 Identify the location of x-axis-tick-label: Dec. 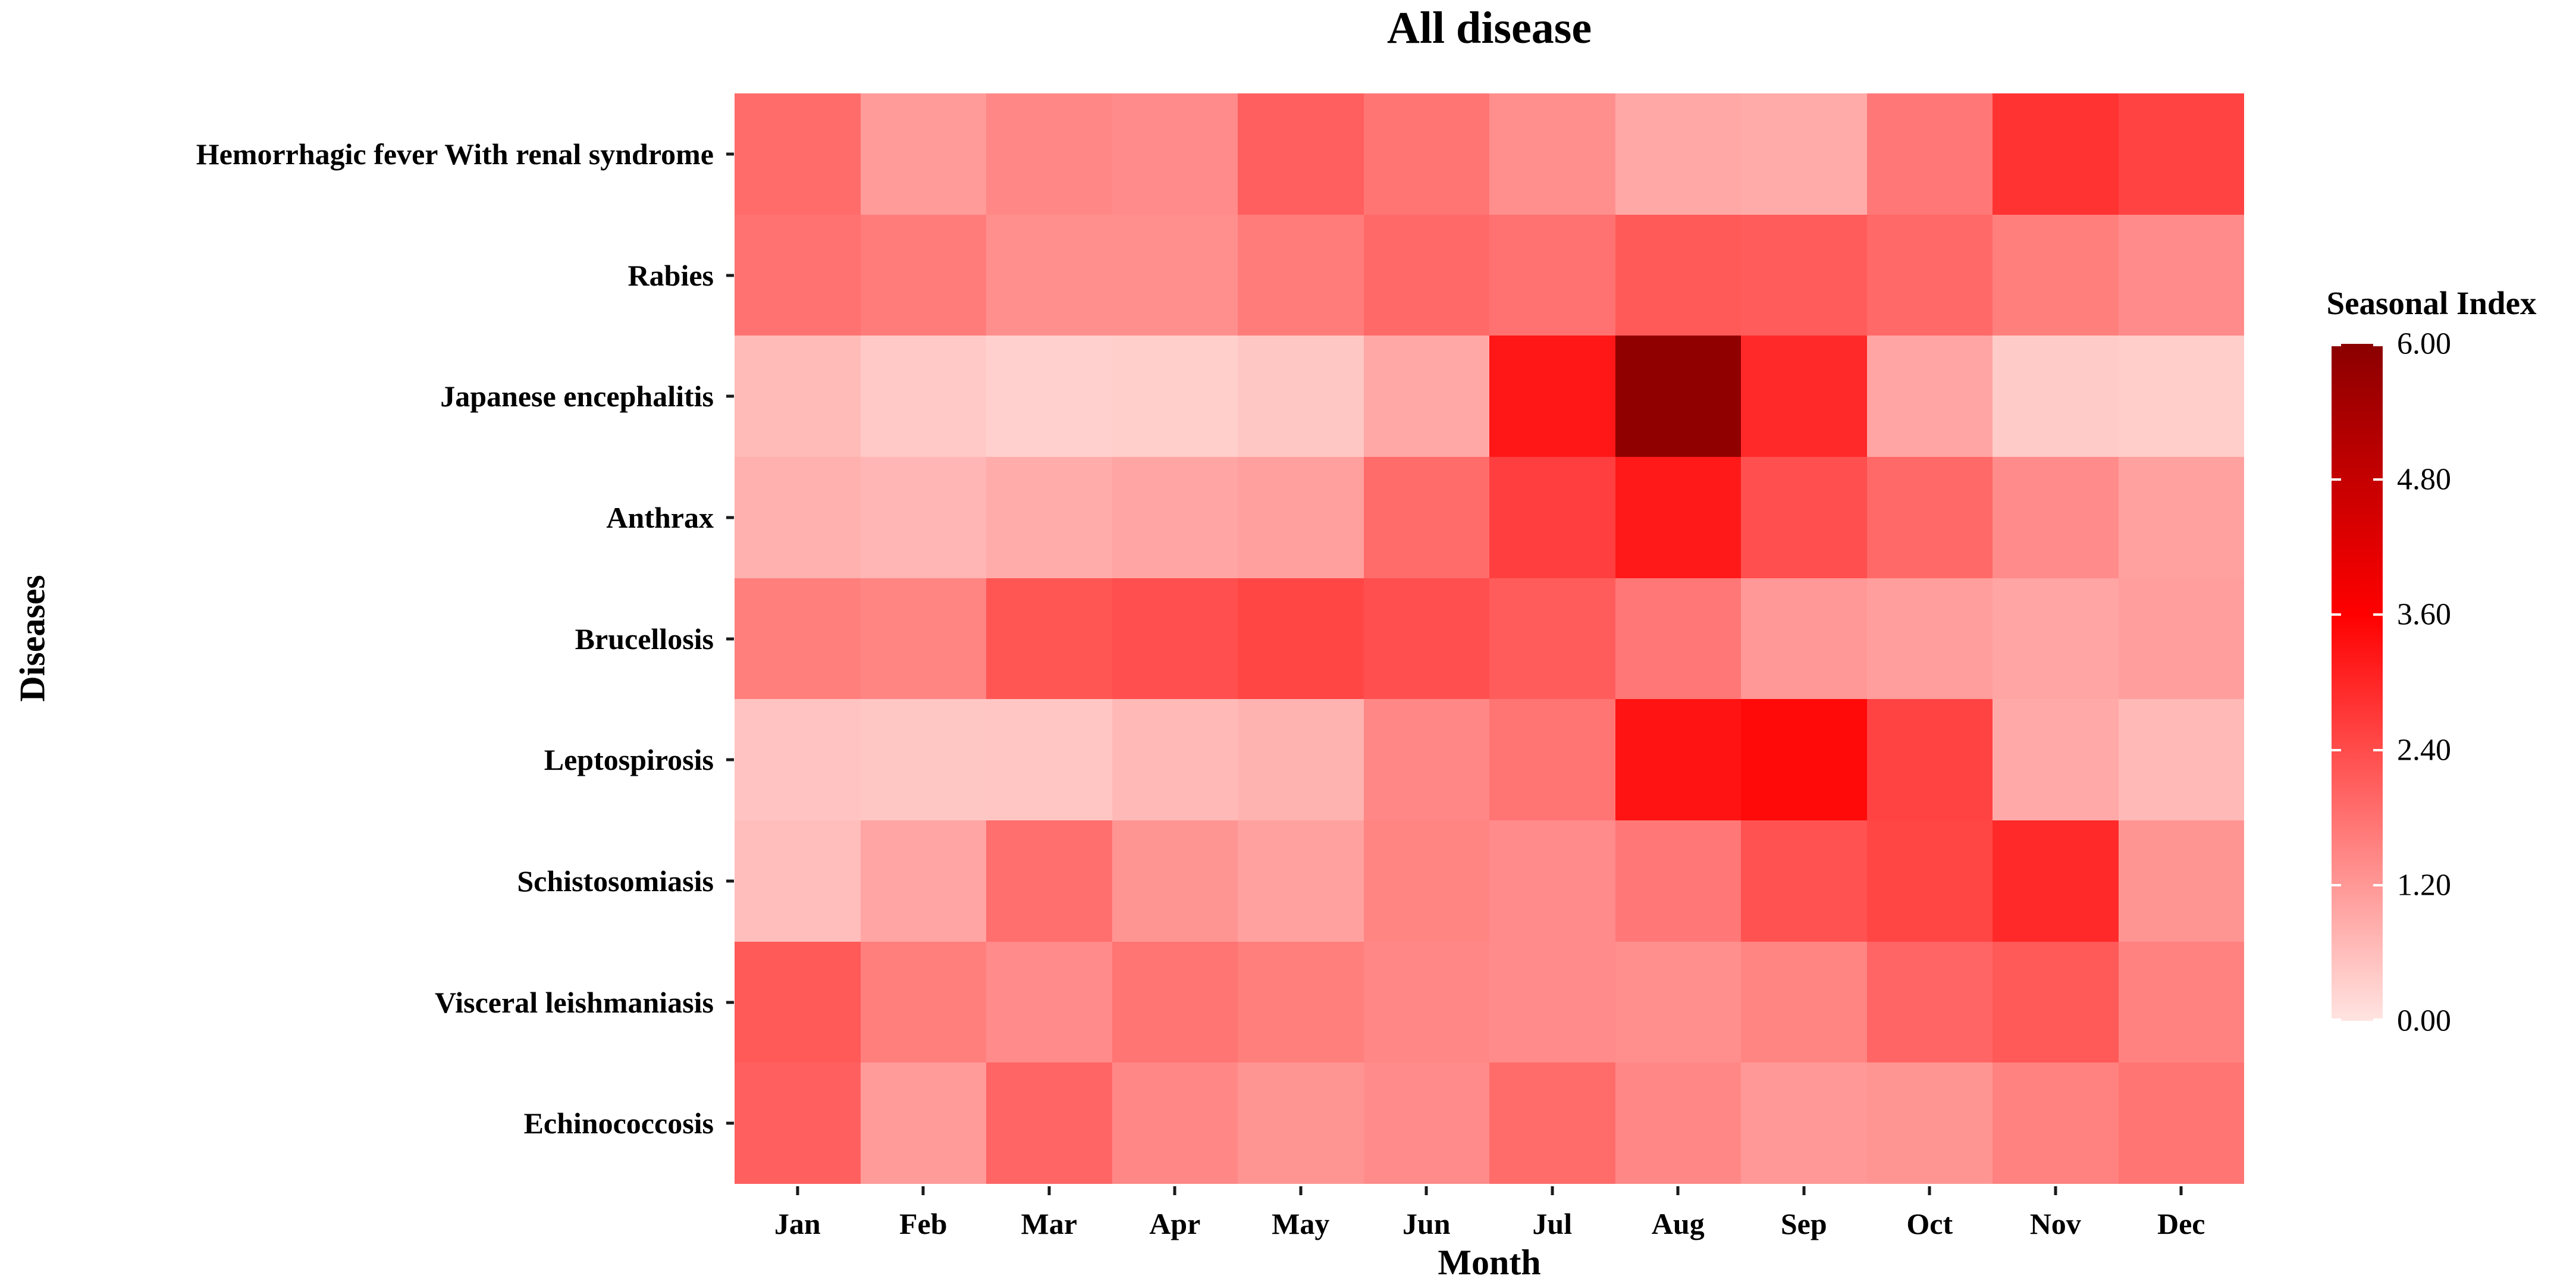
(2181, 1224).